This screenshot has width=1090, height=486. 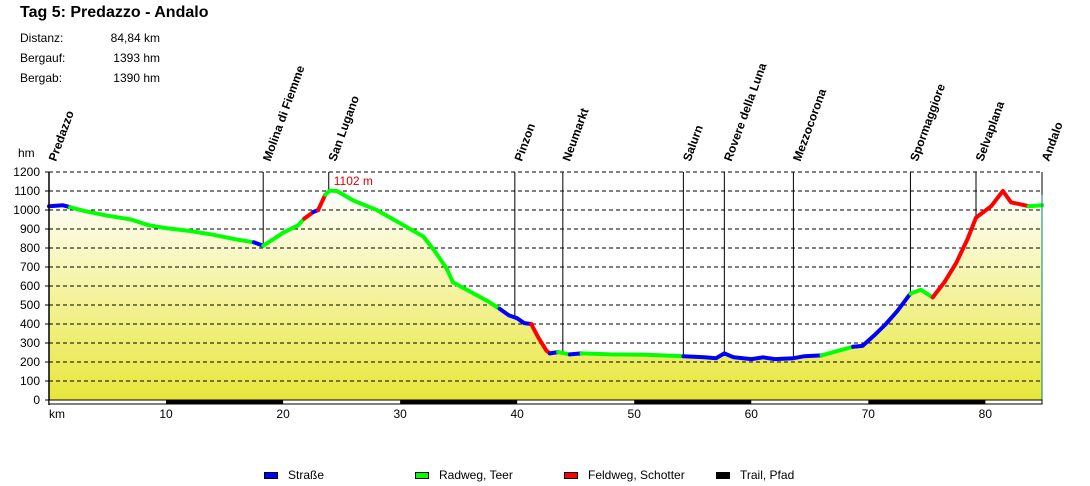 What do you see at coordinates (30, 305) in the screenshot?
I see `y-tick-label: 500` at bounding box center [30, 305].